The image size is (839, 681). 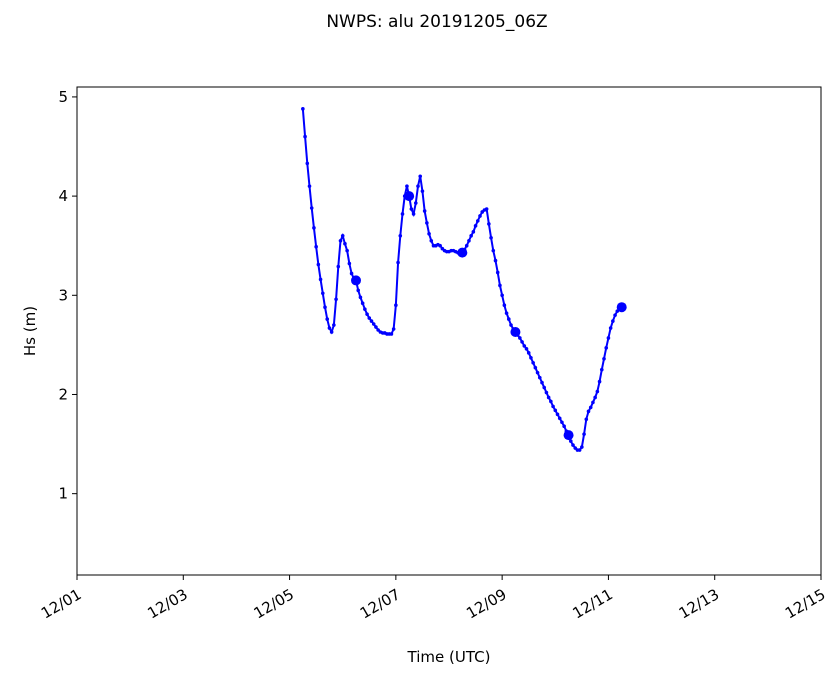 What do you see at coordinates (805, 603) in the screenshot?
I see `x-tick-label: 12/15` at bounding box center [805, 603].